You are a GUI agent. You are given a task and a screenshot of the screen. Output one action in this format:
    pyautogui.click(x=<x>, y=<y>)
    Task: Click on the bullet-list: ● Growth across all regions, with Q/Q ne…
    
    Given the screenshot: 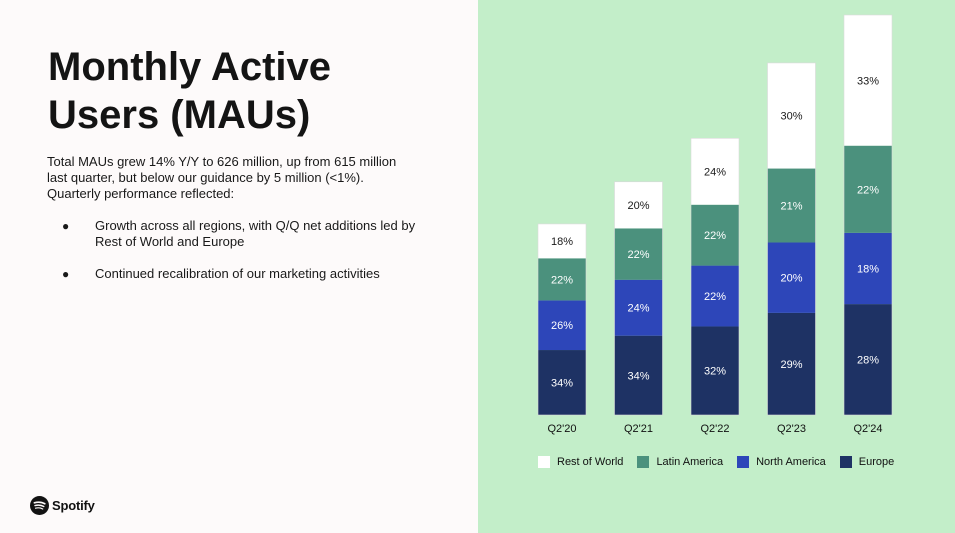 What is the action you would take?
    pyautogui.click(x=242, y=258)
    